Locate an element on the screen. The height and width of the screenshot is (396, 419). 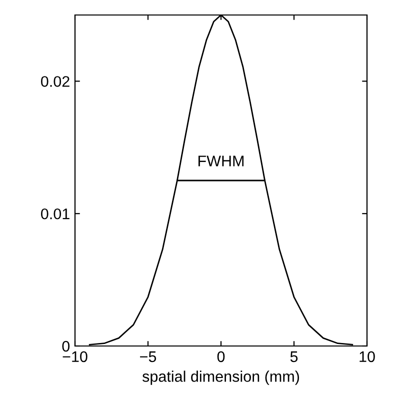
x-tick-label: −10 is located at coordinates (75, 356).